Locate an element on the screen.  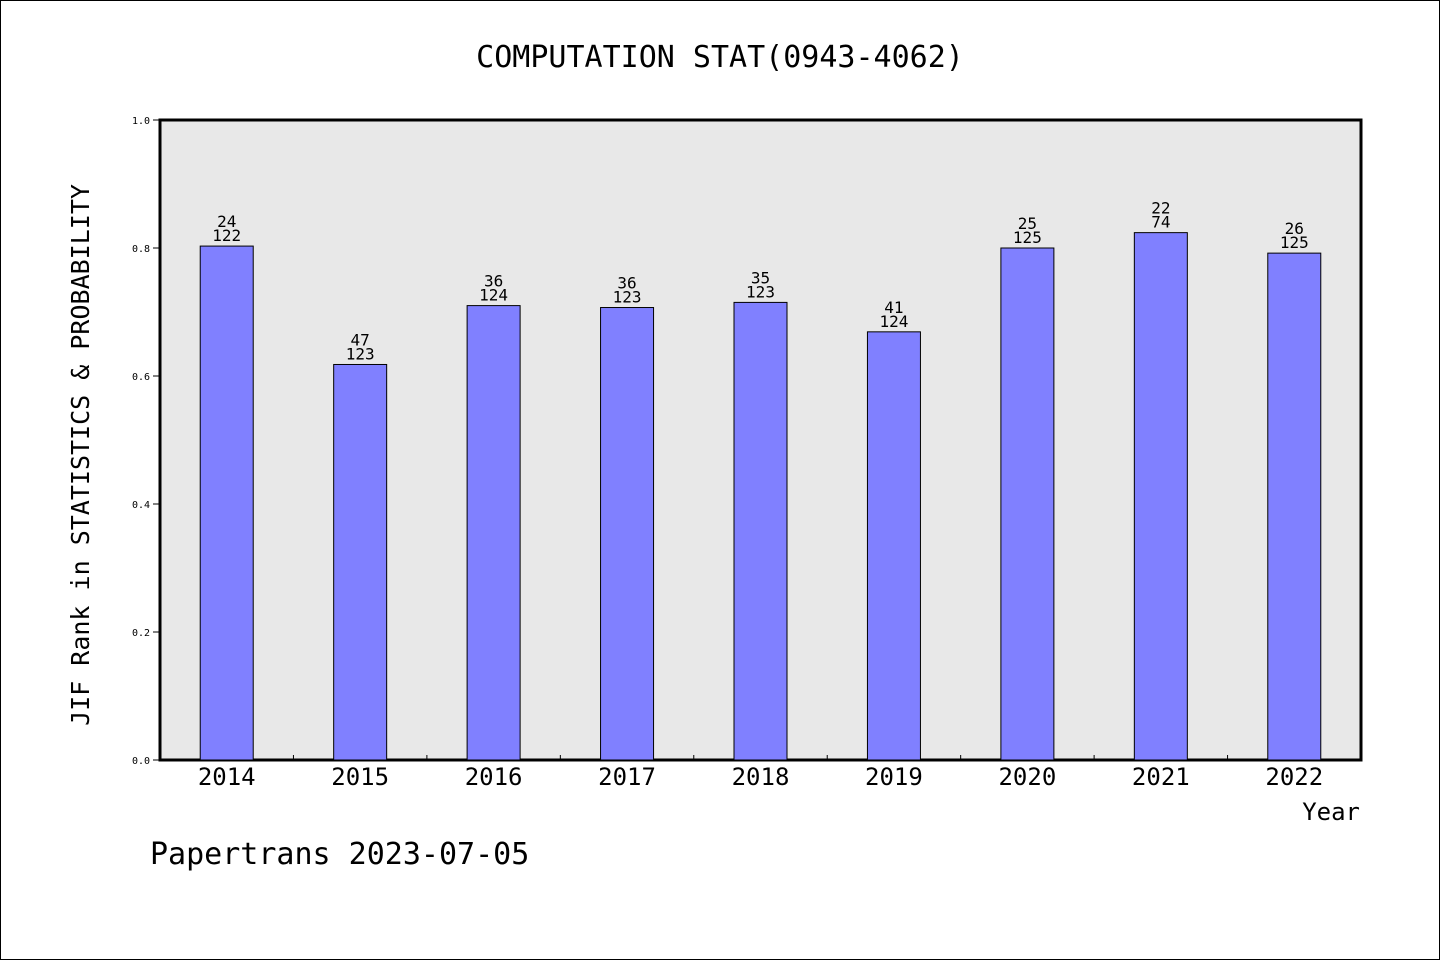
x-tick-label: 2019 is located at coordinates (894, 777).